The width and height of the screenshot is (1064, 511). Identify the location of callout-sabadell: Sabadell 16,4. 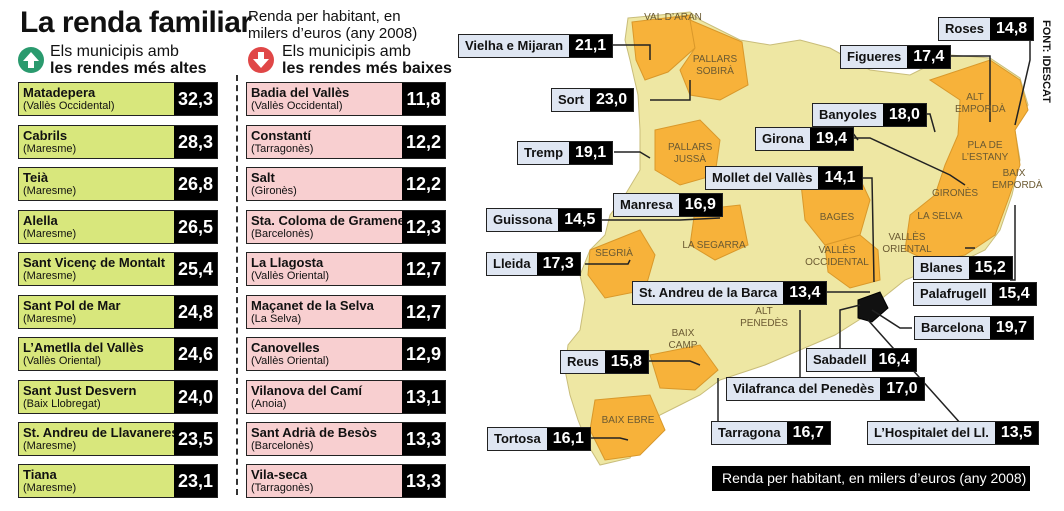
(861, 360).